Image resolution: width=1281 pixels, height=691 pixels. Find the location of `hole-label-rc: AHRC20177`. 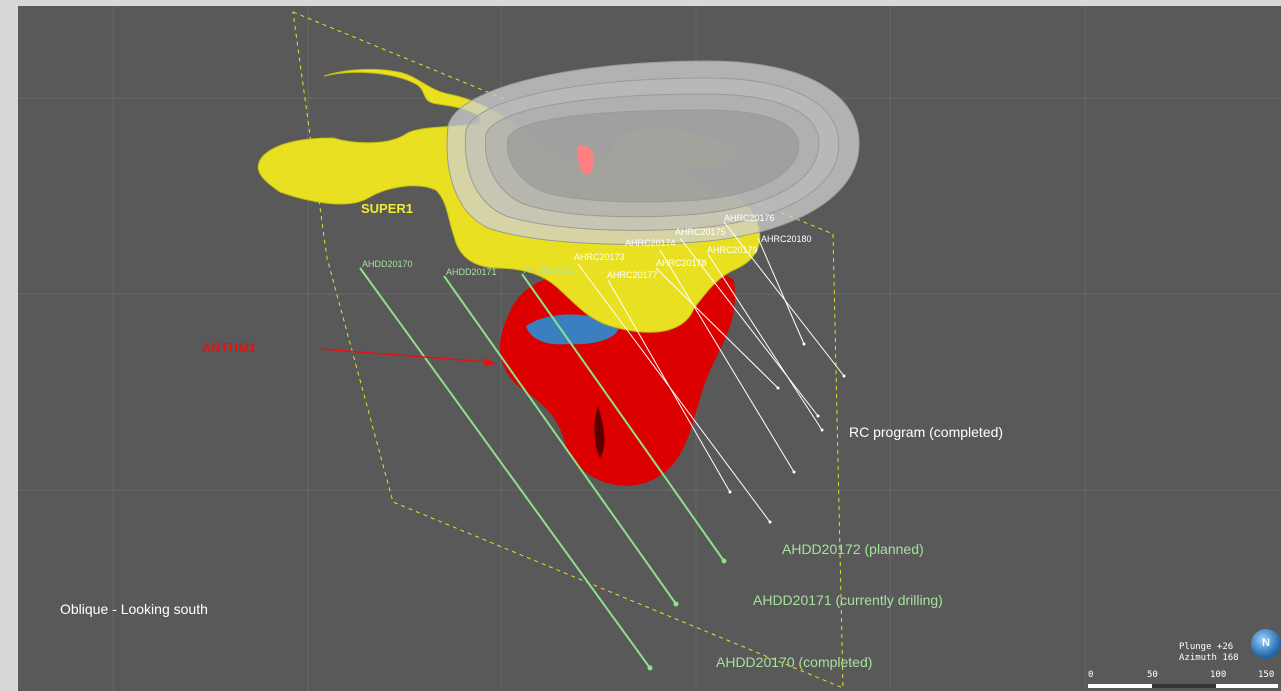

hole-label-rc: AHRC20177 is located at coordinates (632, 275).